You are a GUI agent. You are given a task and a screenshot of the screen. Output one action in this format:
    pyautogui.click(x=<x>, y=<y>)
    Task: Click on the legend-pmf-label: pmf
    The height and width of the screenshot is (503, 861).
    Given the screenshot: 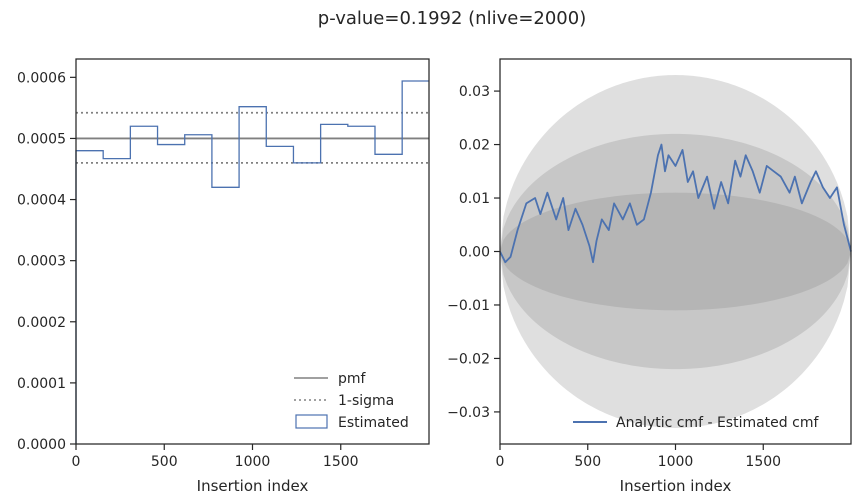 What is the action you would take?
    pyautogui.click(x=352, y=379)
    